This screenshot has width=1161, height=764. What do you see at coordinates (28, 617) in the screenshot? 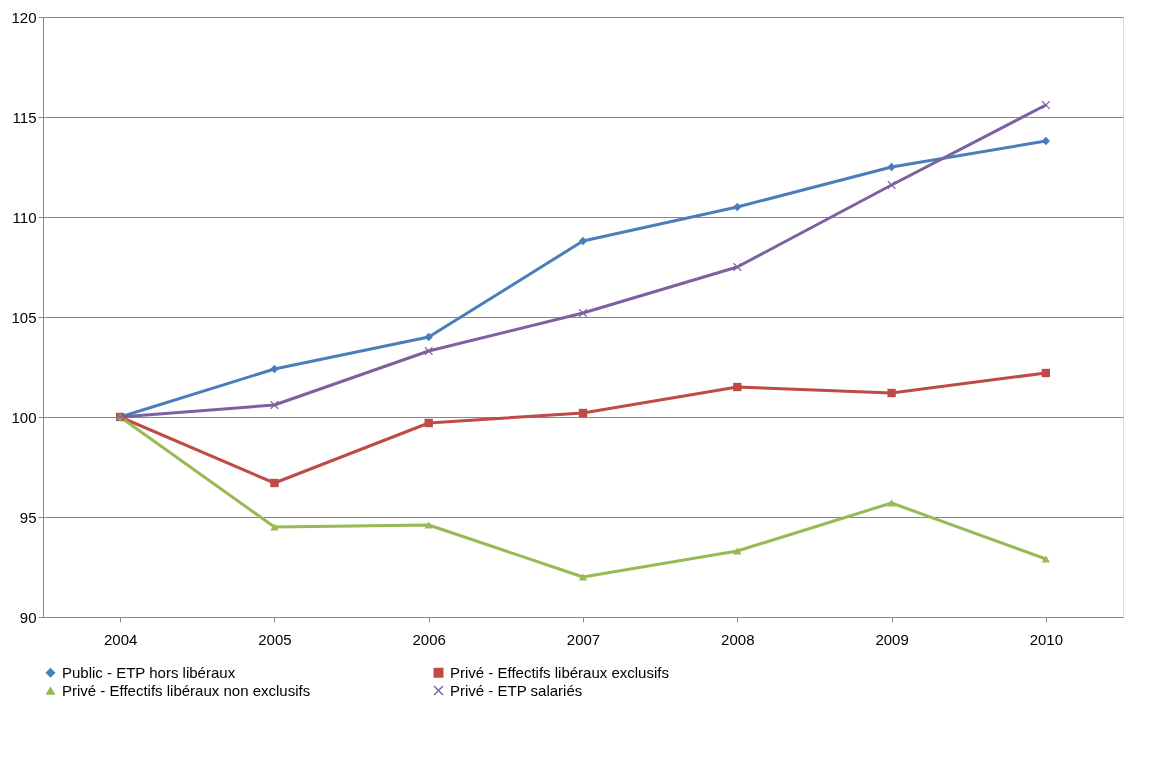
I see `y-tick-label: 90` at bounding box center [28, 617].